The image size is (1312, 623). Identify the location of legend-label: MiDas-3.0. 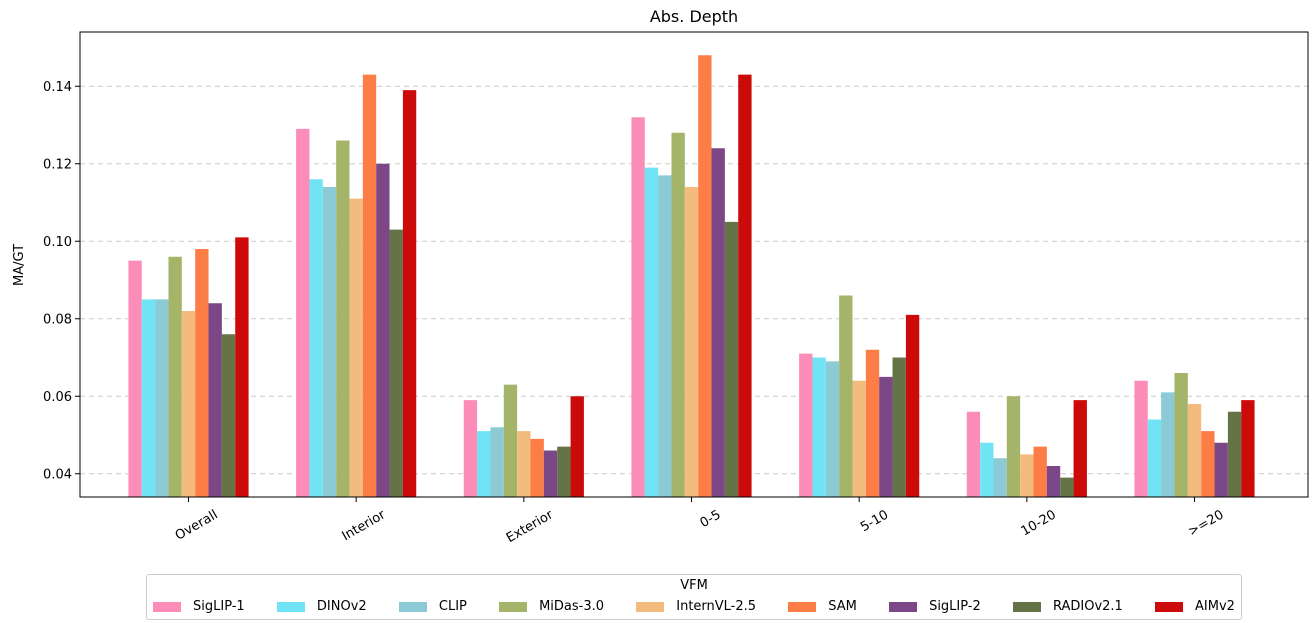
(572, 606).